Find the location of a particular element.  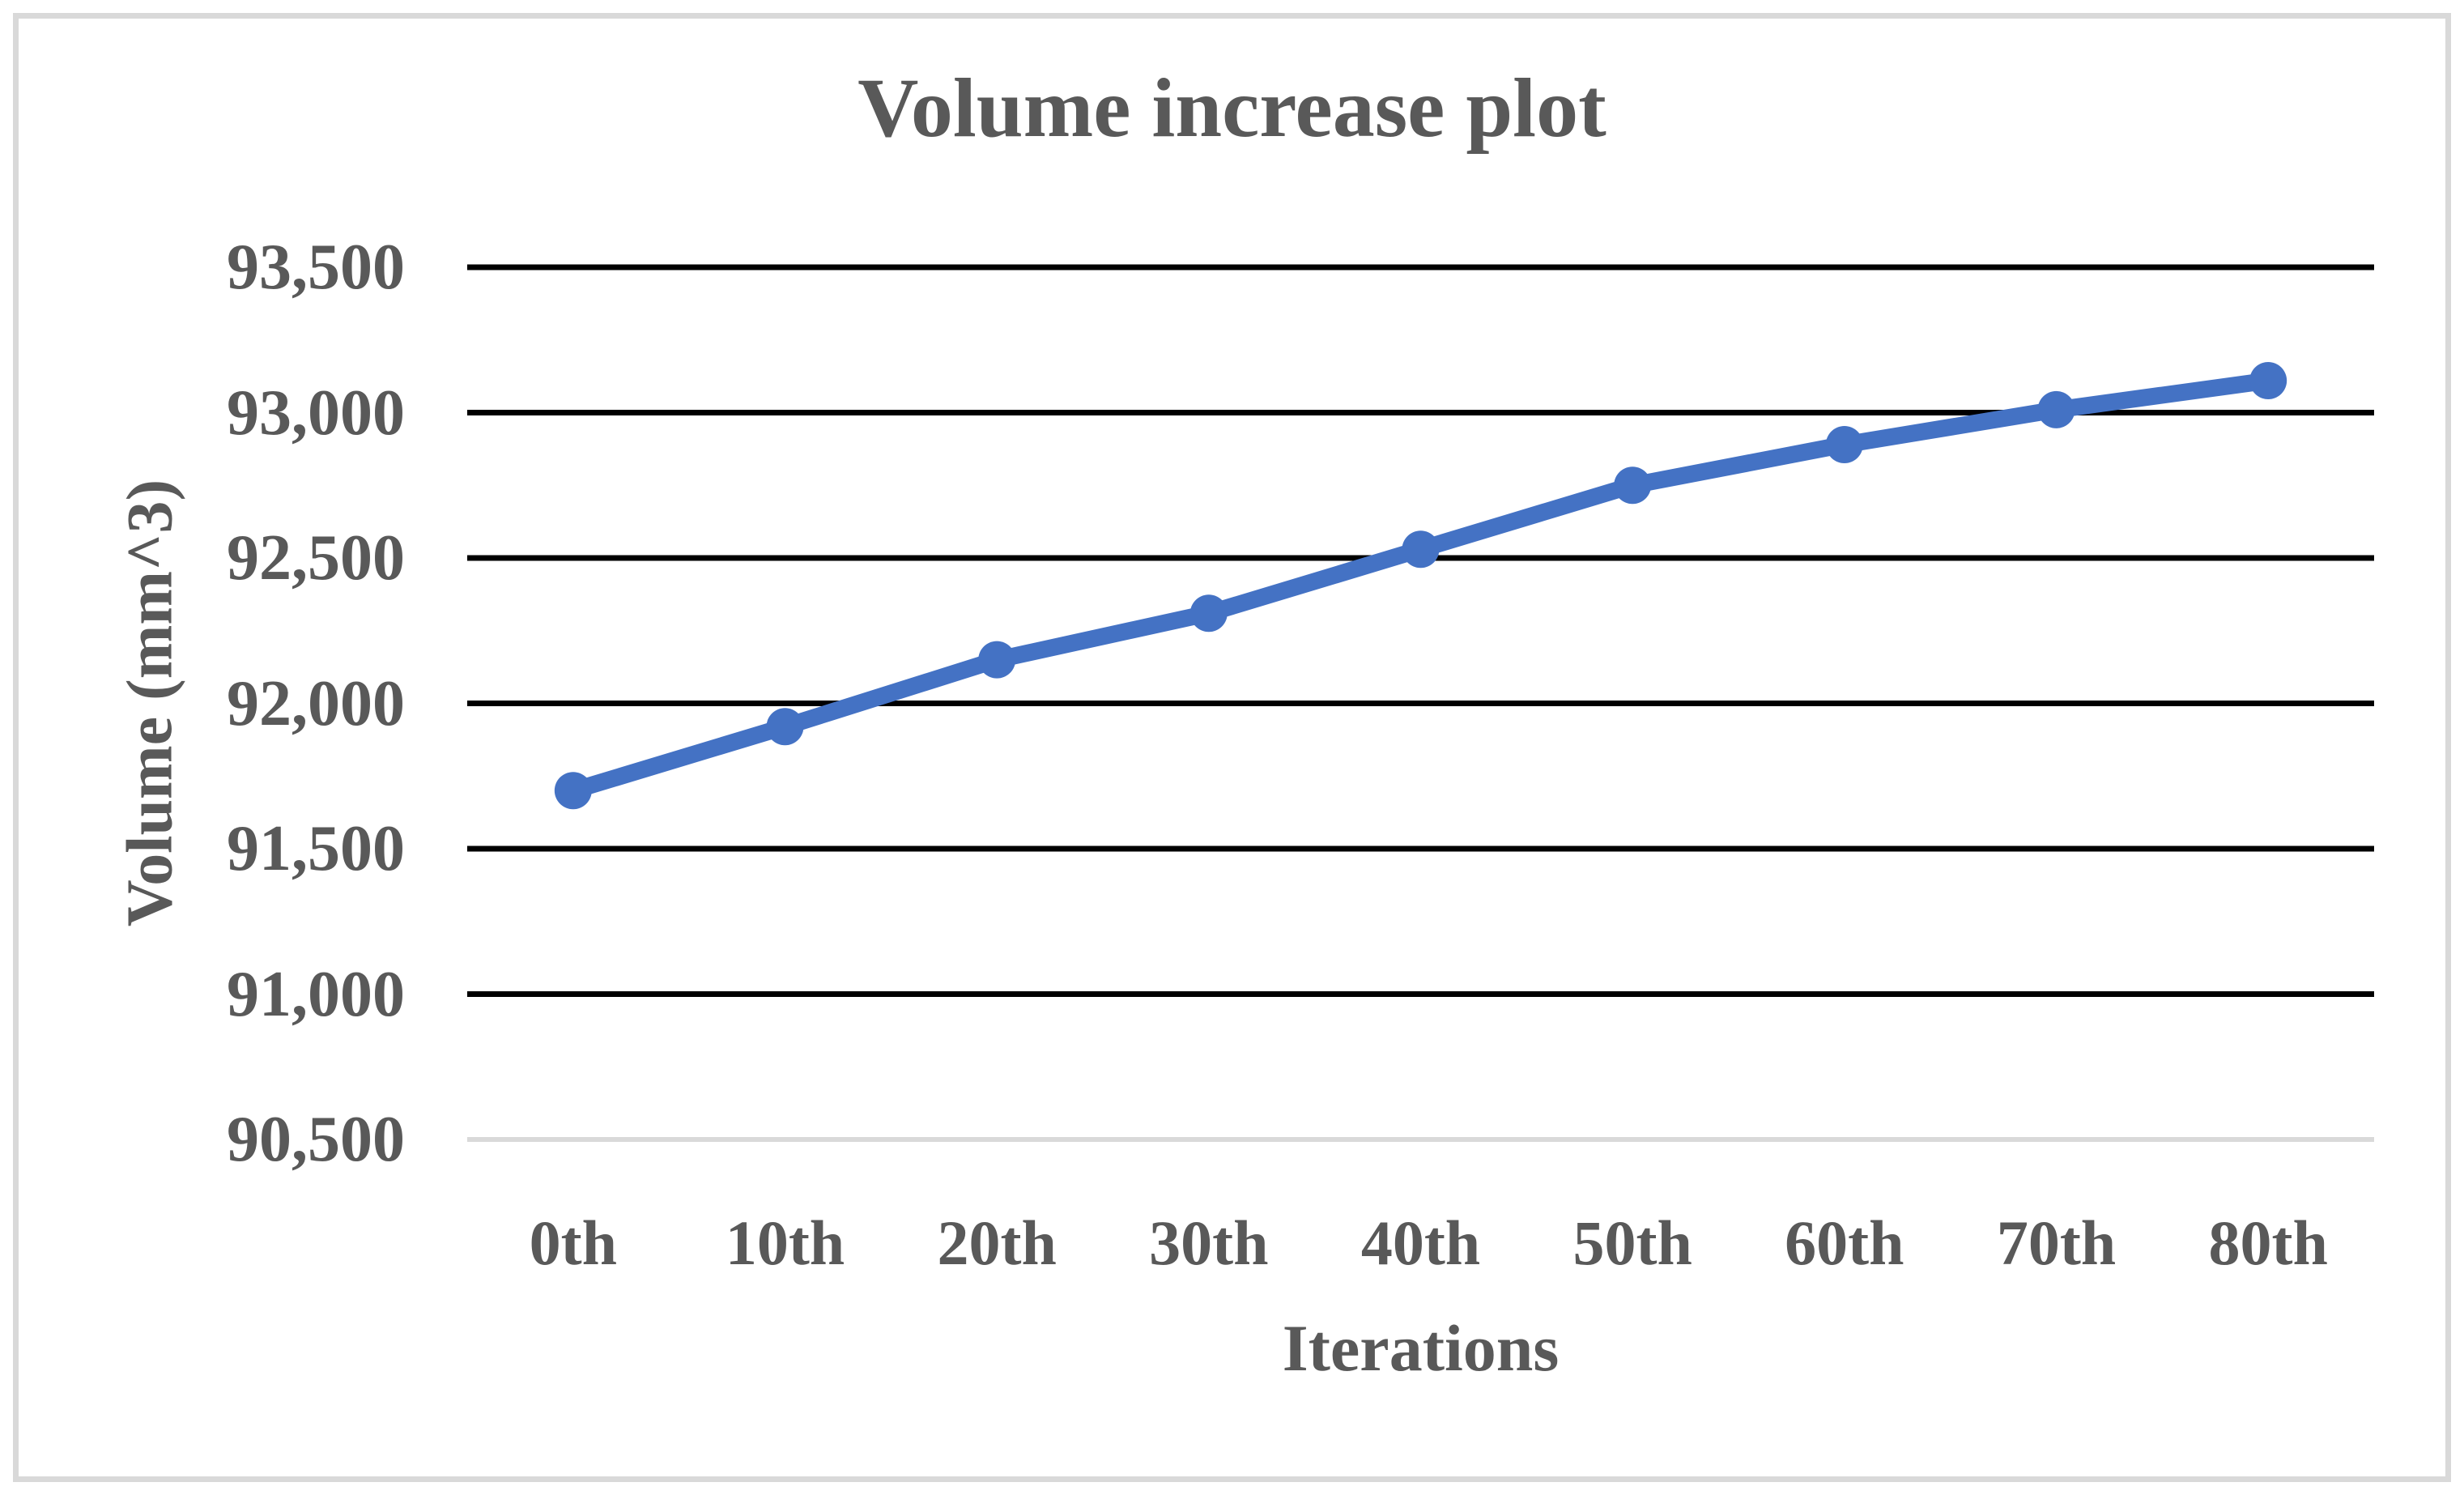

x-axis-tick-label: 50th is located at coordinates (1632, 1243).